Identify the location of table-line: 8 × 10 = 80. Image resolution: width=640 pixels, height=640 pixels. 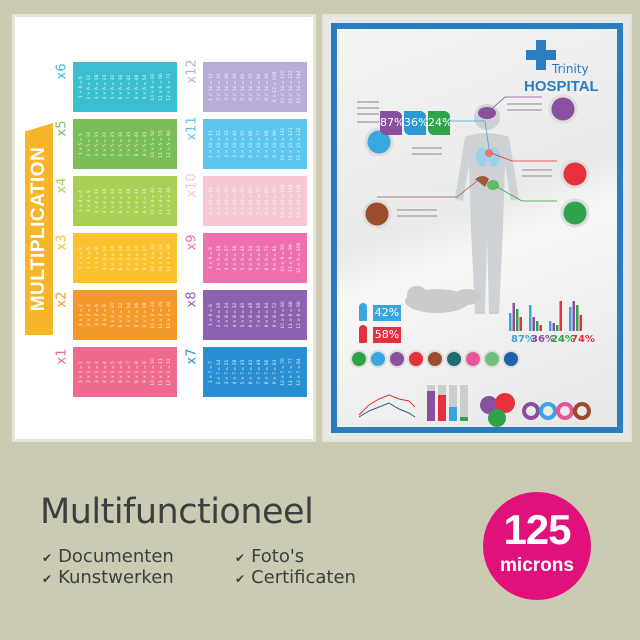
(267, 201).